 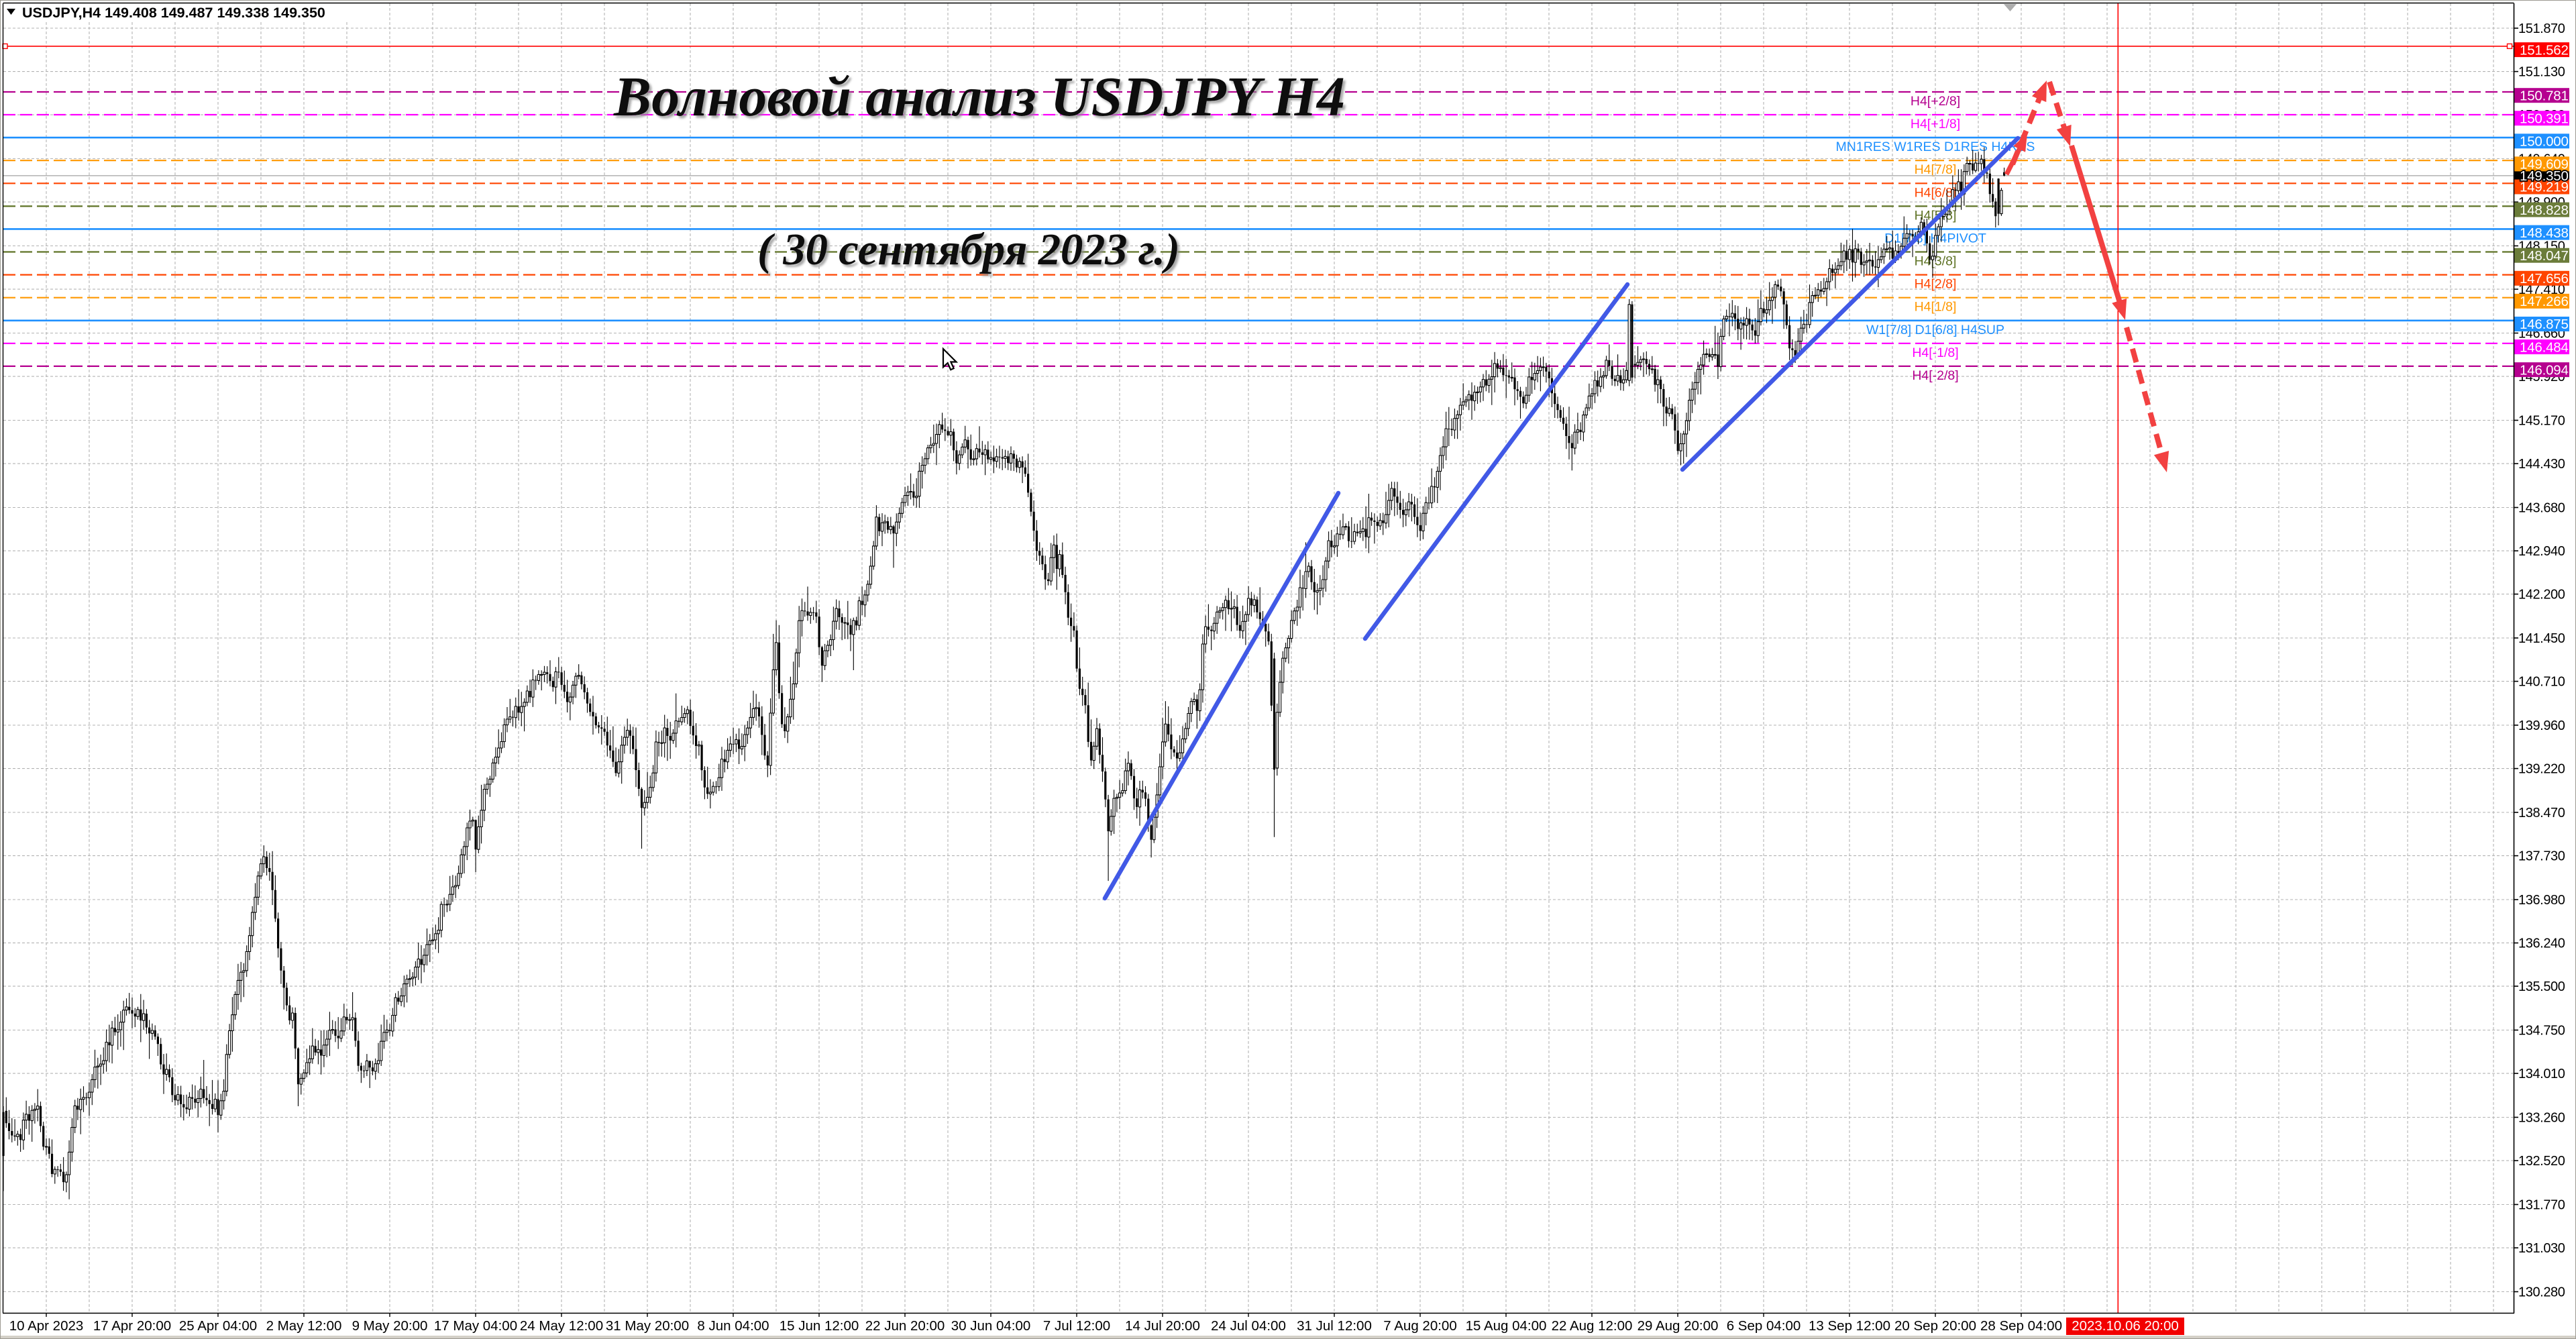 What do you see at coordinates (1248, 1326) in the screenshot?
I see `svg-text: 24 Jul 04:00` at bounding box center [1248, 1326].